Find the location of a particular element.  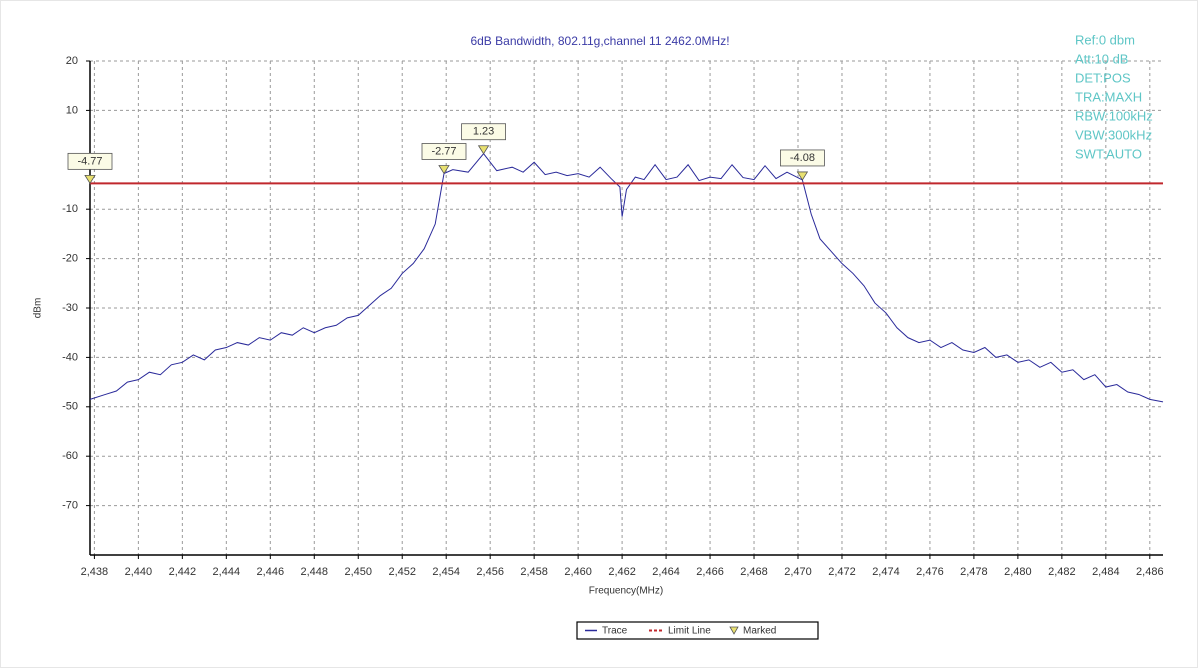

x-tick-label: 2,444 is located at coordinates (227, 572).